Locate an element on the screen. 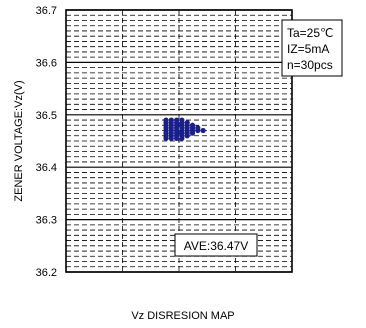  y-tick-label: 36.4 is located at coordinates (46, 168).